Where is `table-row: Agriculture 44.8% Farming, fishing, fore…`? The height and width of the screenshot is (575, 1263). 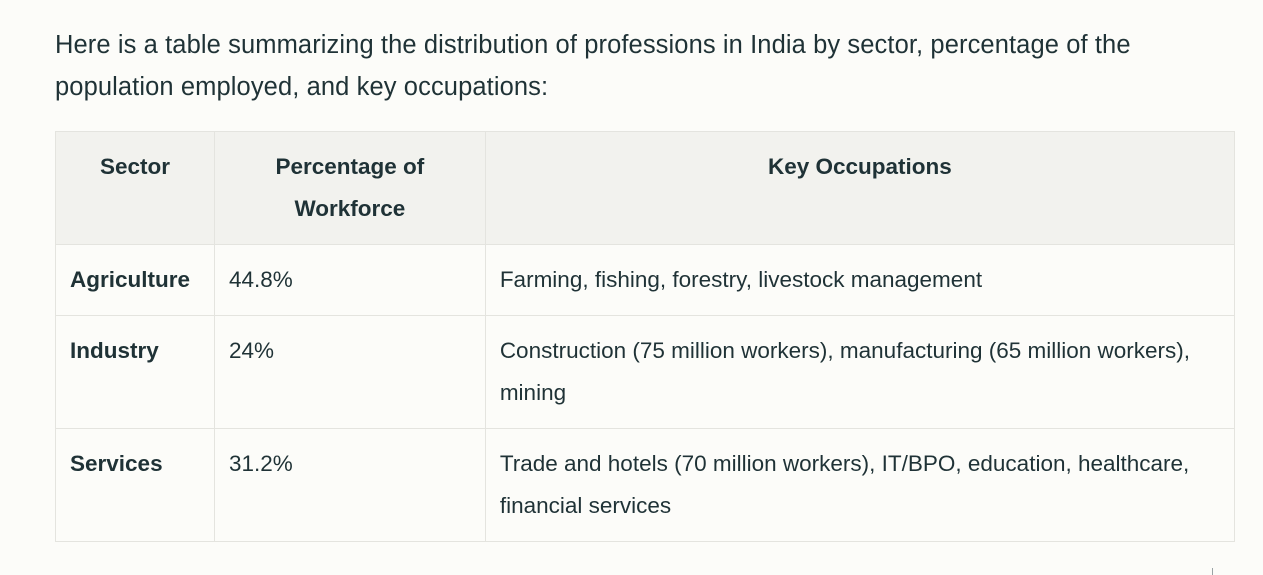 table-row: Agriculture 44.8% Farming, fishing, fore… is located at coordinates (645, 280).